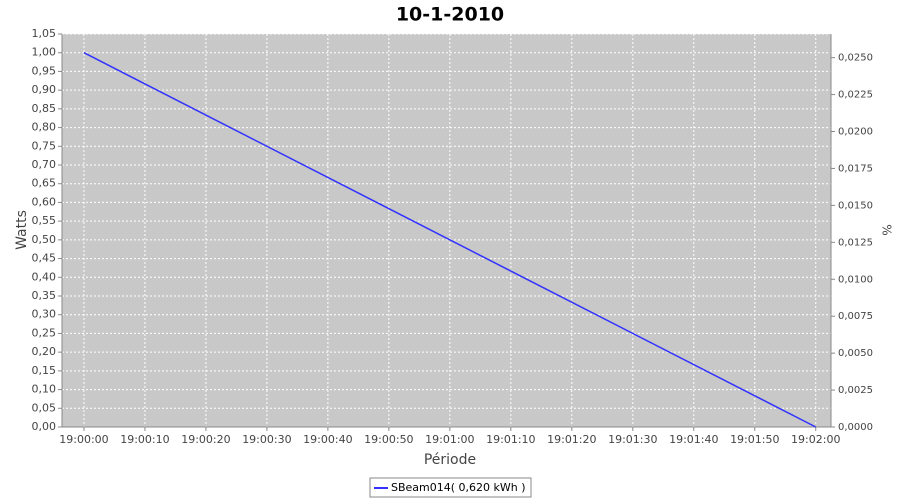  What do you see at coordinates (855, 316) in the screenshot?
I see `y2-tick-label: 0,0075` at bounding box center [855, 316].